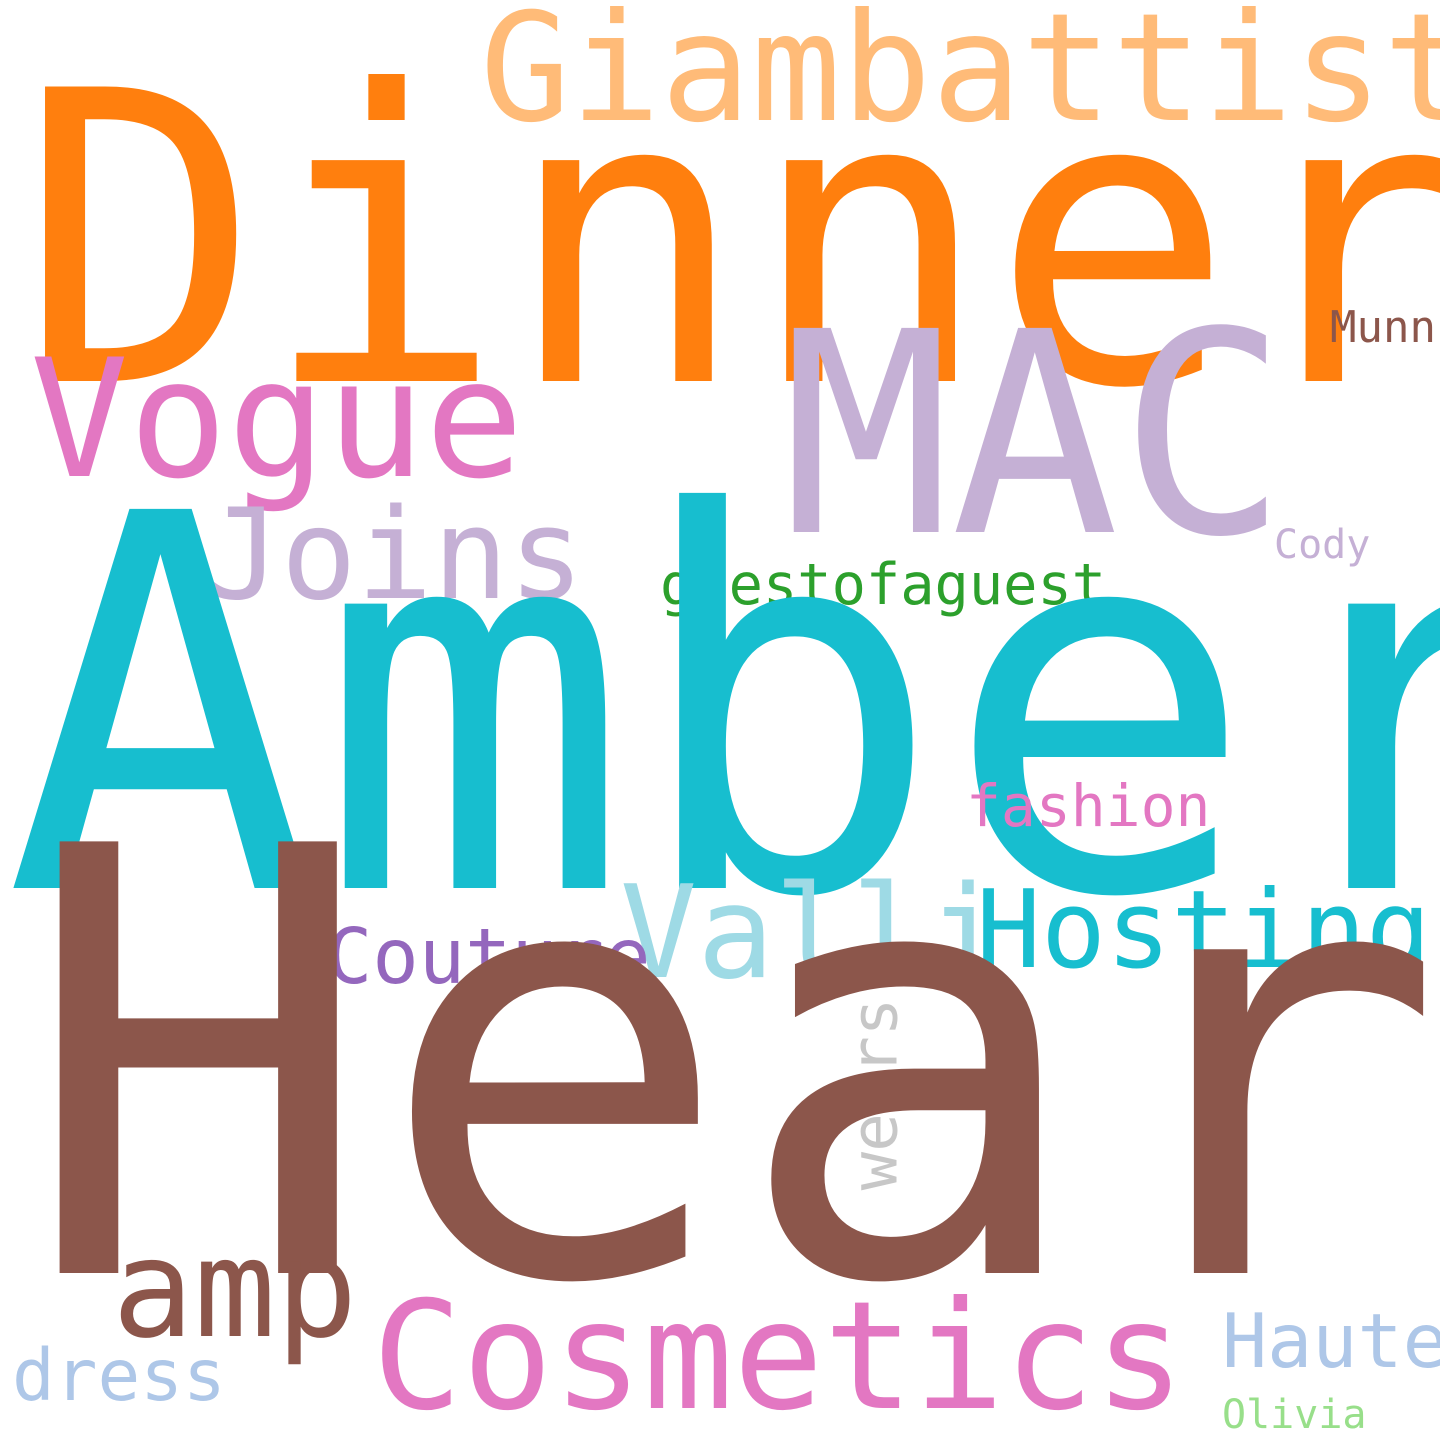 The height and width of the screenshot is (1440, 1440). What do you see at coordinates (277, 419) in the screenshot?
I see `word-vogue: Vogue` at bounding box center [277, 419].